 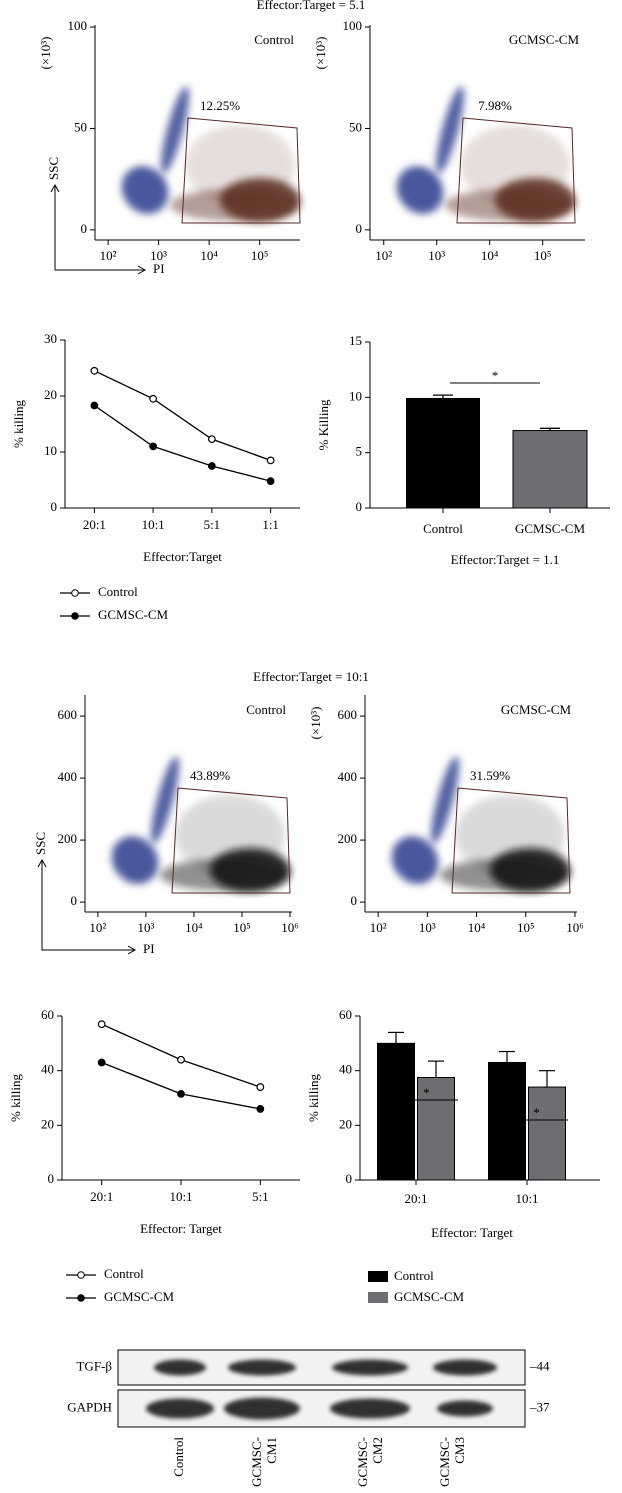 I want to click on x-axis-label: PI, so click(x=149, y=948).